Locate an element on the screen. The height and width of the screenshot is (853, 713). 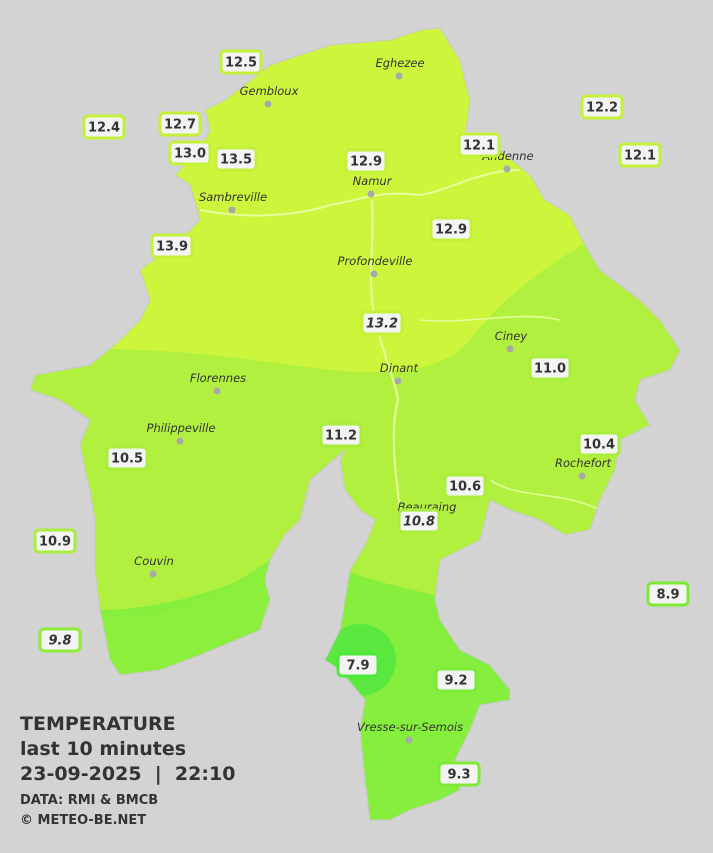
reading-value: 8.9 is located at coordinates (667, 595).